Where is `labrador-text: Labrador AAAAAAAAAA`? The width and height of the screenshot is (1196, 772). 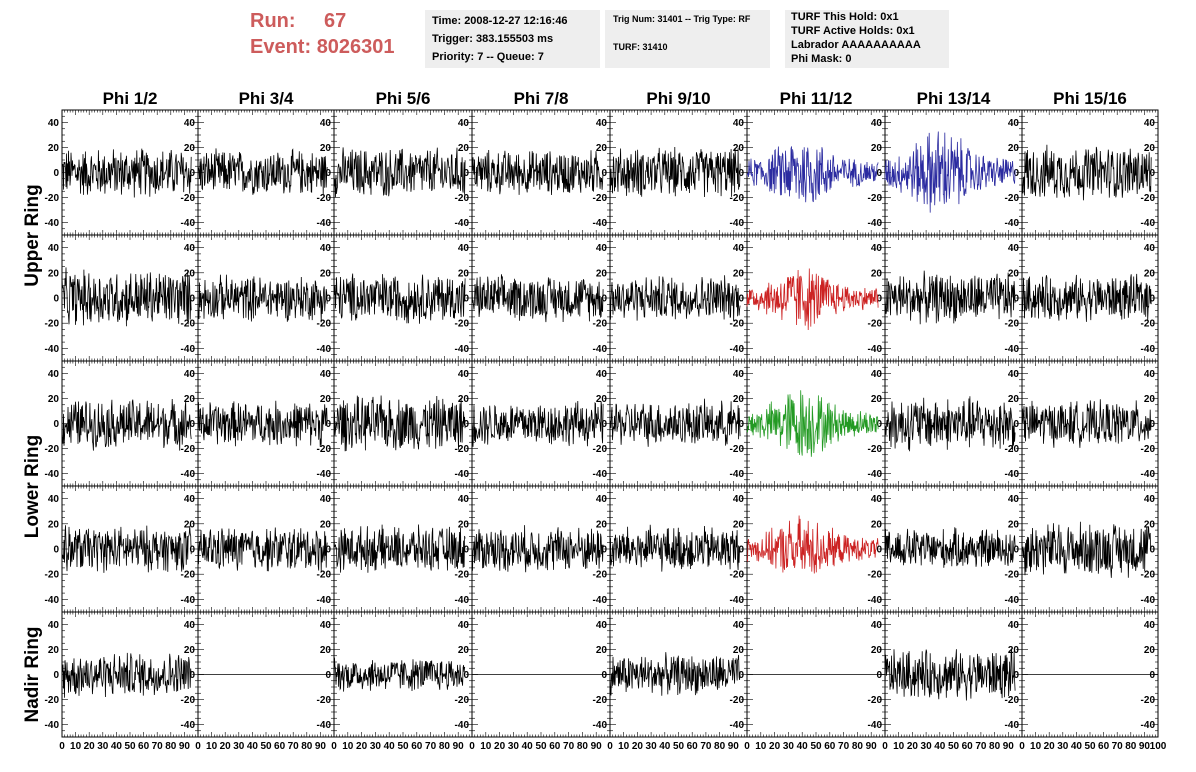
labrador-text: Labrador AAAAAAAAAA is located at coordinates (856, 45).